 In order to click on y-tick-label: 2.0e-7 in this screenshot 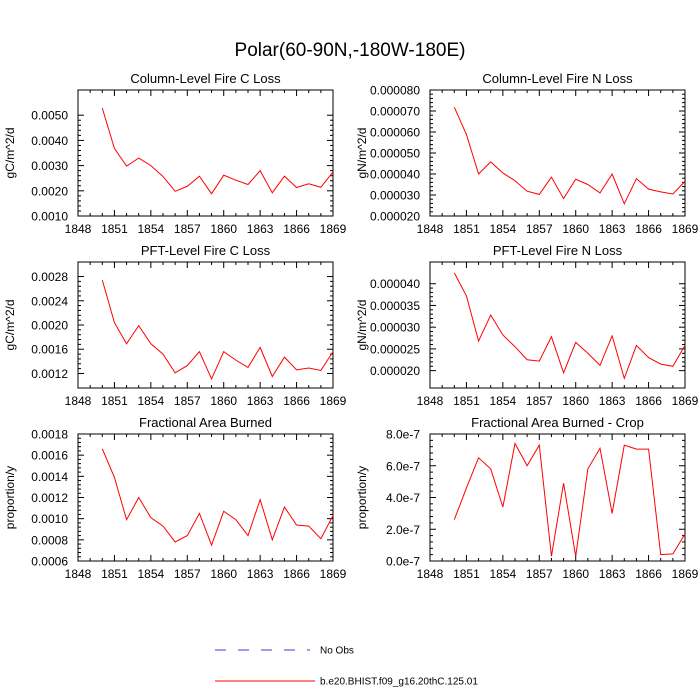, I will do `click(403, 530)`.